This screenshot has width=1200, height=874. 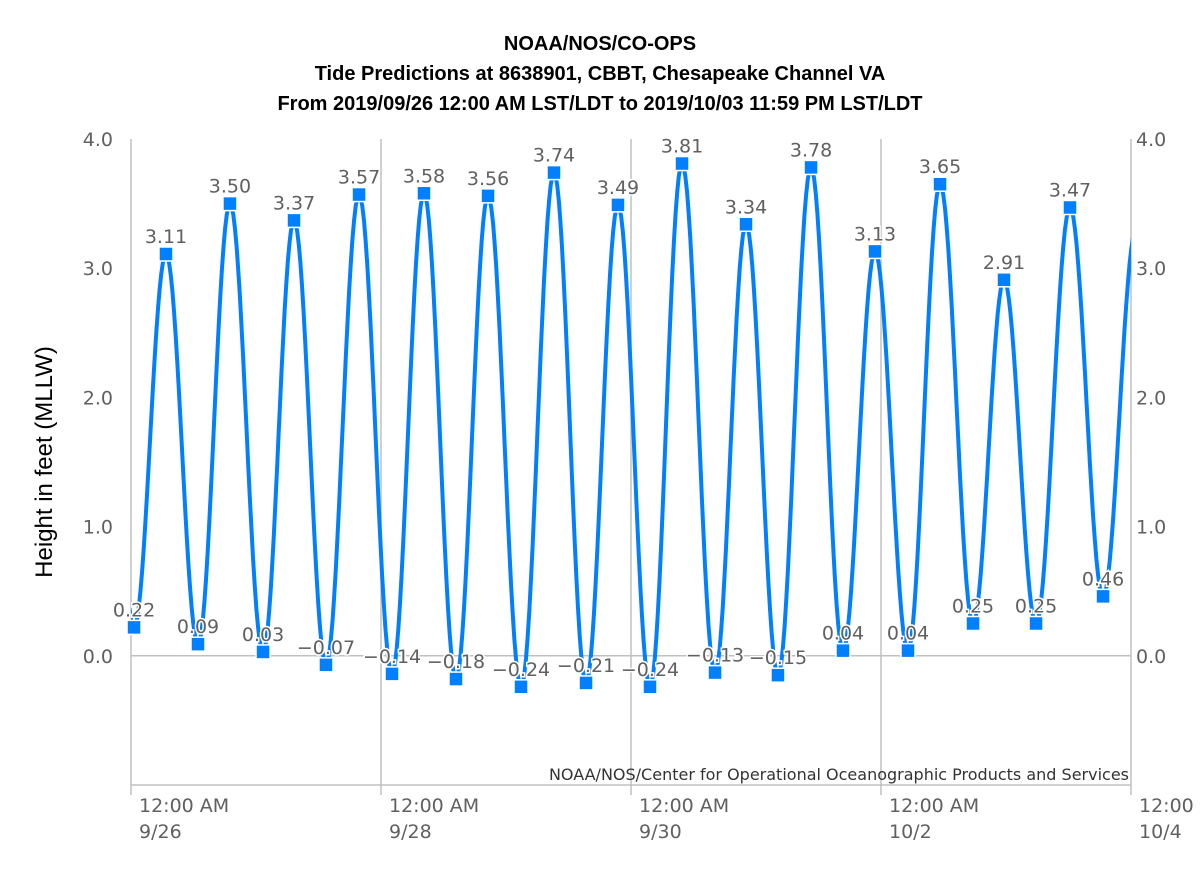 I want to click on data-point-label: −0.14, so click(x=392, y=657).